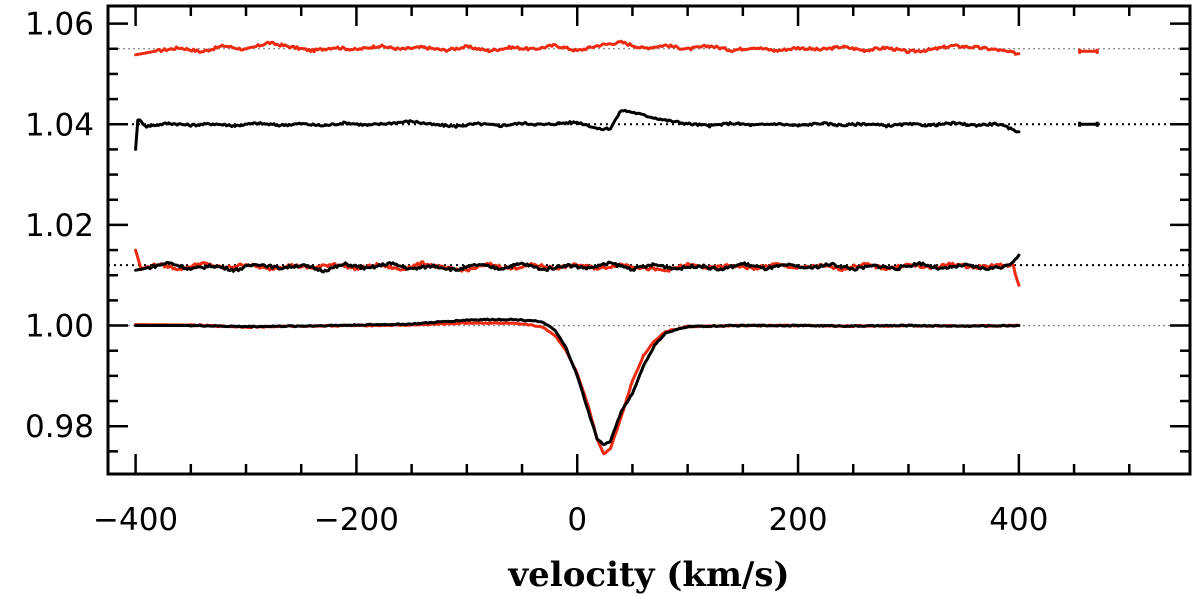 The width and height of the screenshot is (1200, 597). What do you see at coordinates (1018, 520) in the screenshot?
I see `x-tick-label: 400` at bounding box center [1018, 520].